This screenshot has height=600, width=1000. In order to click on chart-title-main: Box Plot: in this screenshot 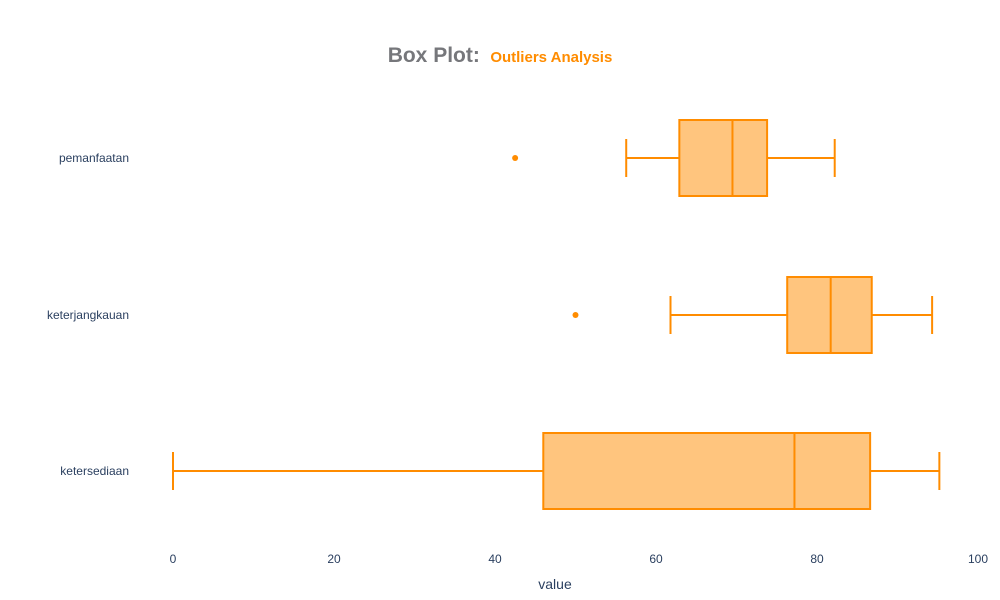, I will do `click(434, 55)`.